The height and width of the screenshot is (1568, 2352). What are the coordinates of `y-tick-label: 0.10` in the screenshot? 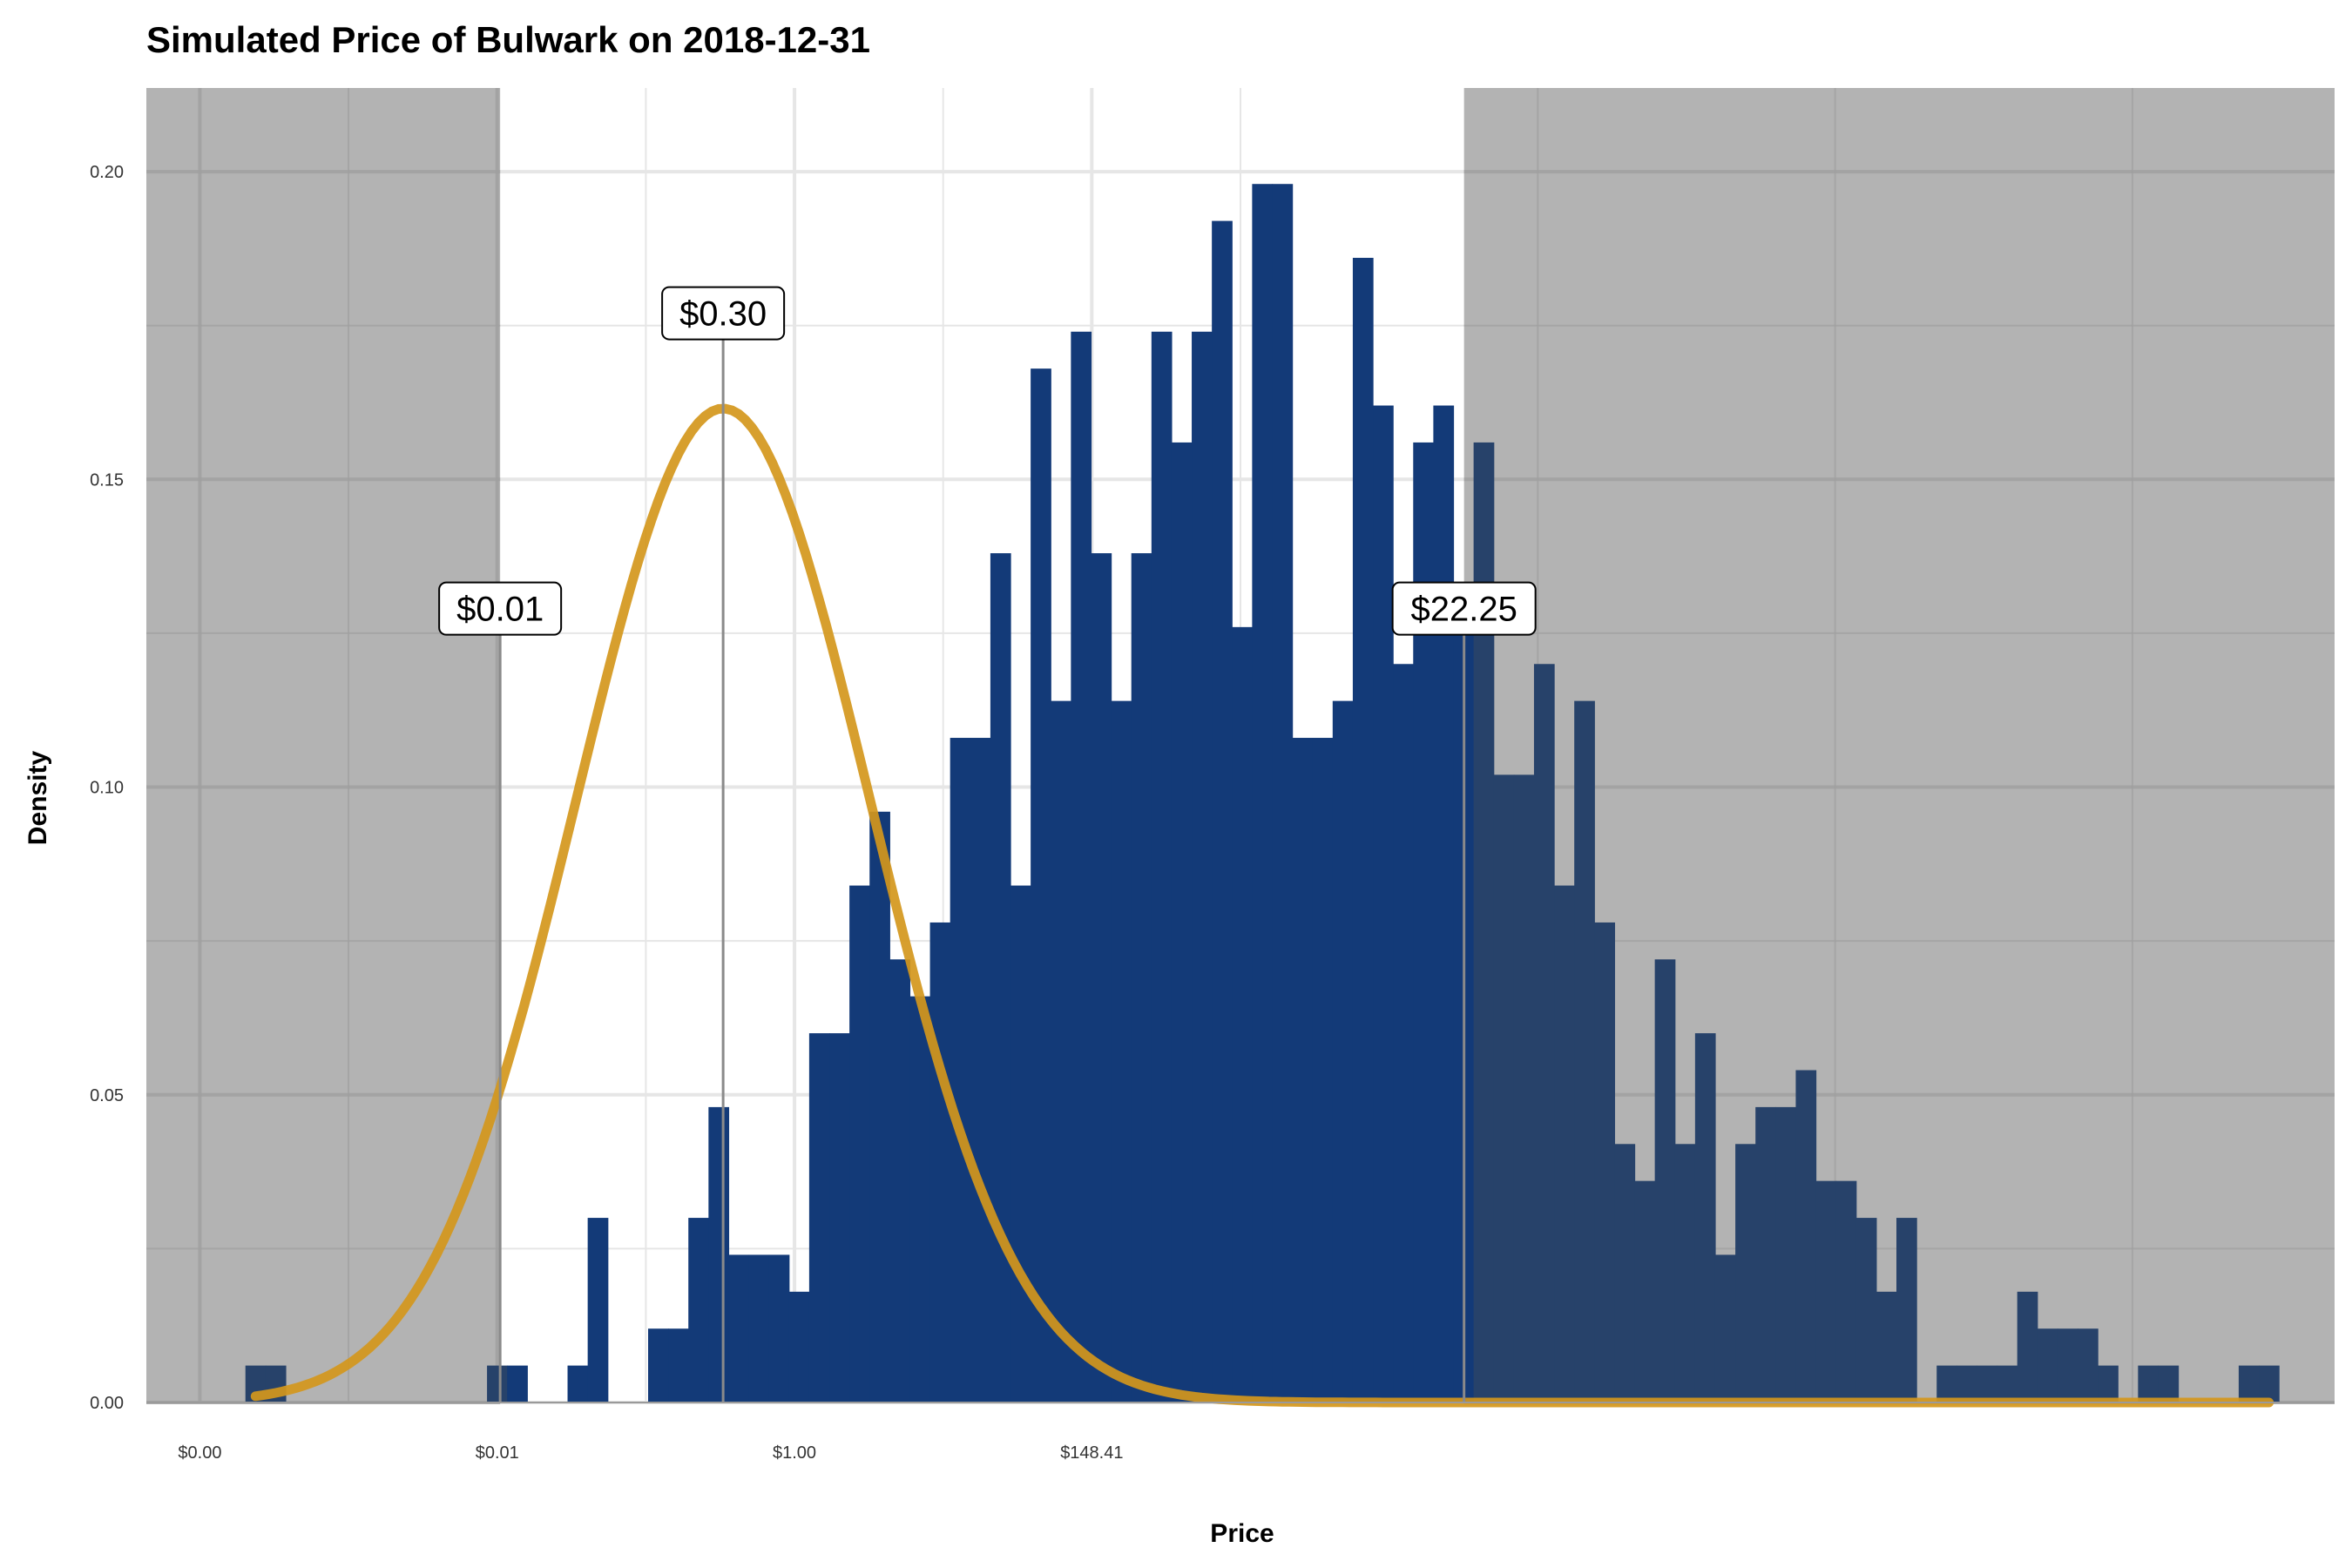 It's located at (107, 788).